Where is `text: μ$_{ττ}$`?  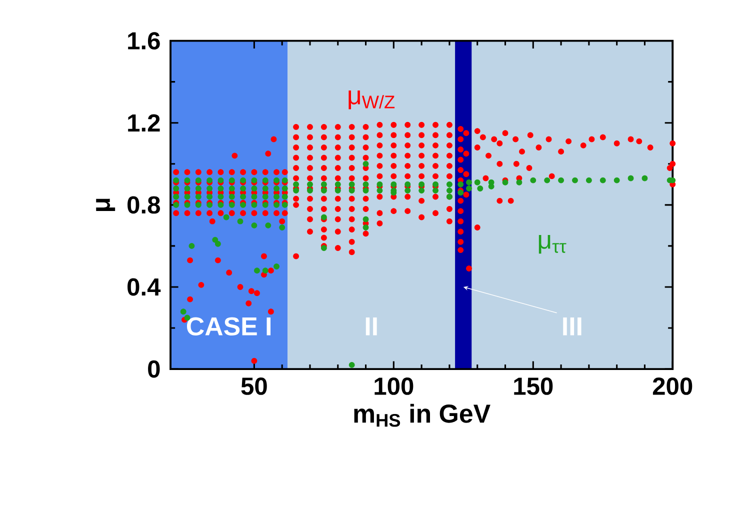
text: μ$_{ττ}$ is located at coordinates (552, 244).